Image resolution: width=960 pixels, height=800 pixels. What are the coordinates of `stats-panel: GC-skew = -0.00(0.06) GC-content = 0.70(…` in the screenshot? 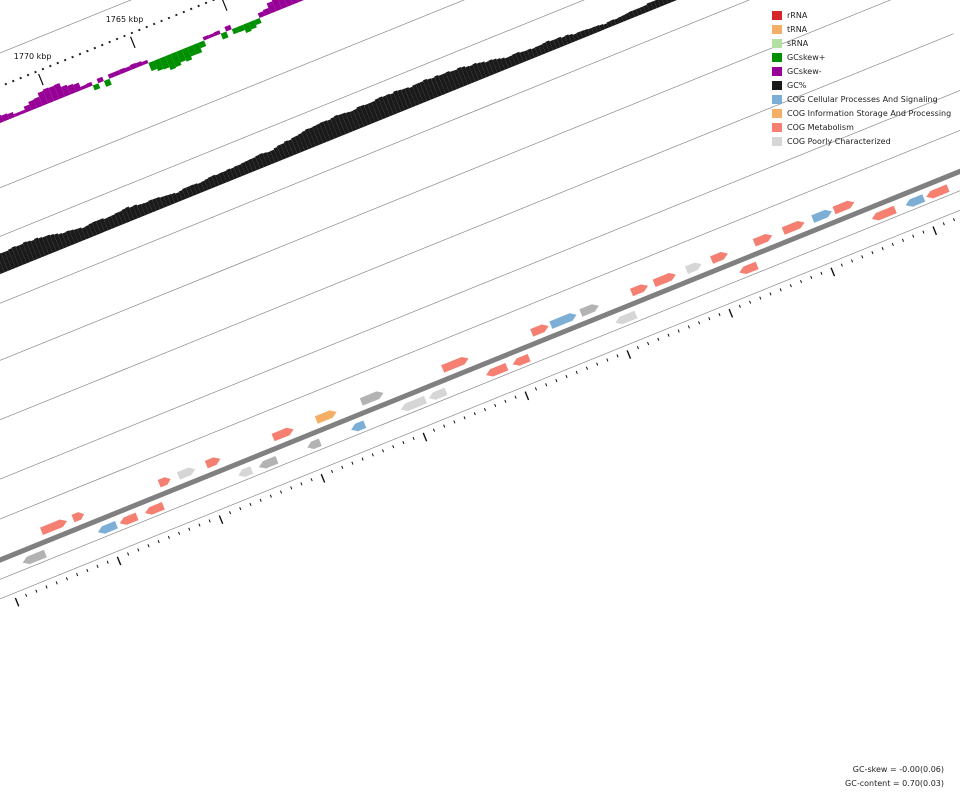 It's located at (894, 777).